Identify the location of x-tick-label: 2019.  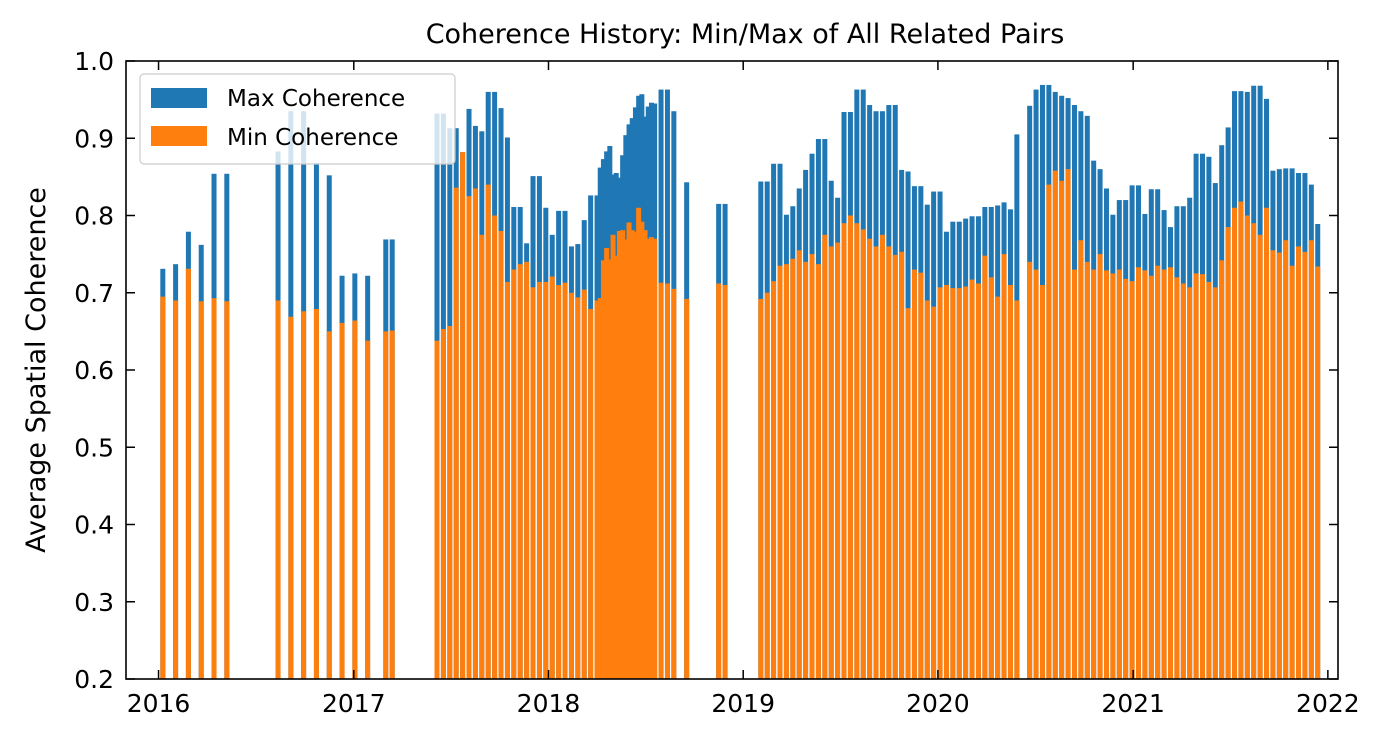
(743, 703).